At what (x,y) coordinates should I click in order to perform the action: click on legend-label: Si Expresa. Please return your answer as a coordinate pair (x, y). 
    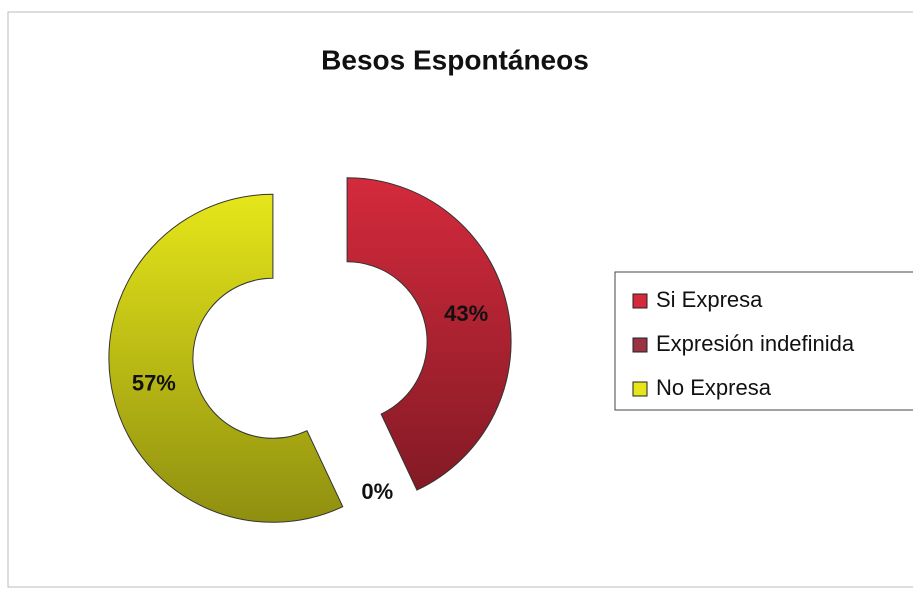
    Looking at the image, I should click on (709, 299).